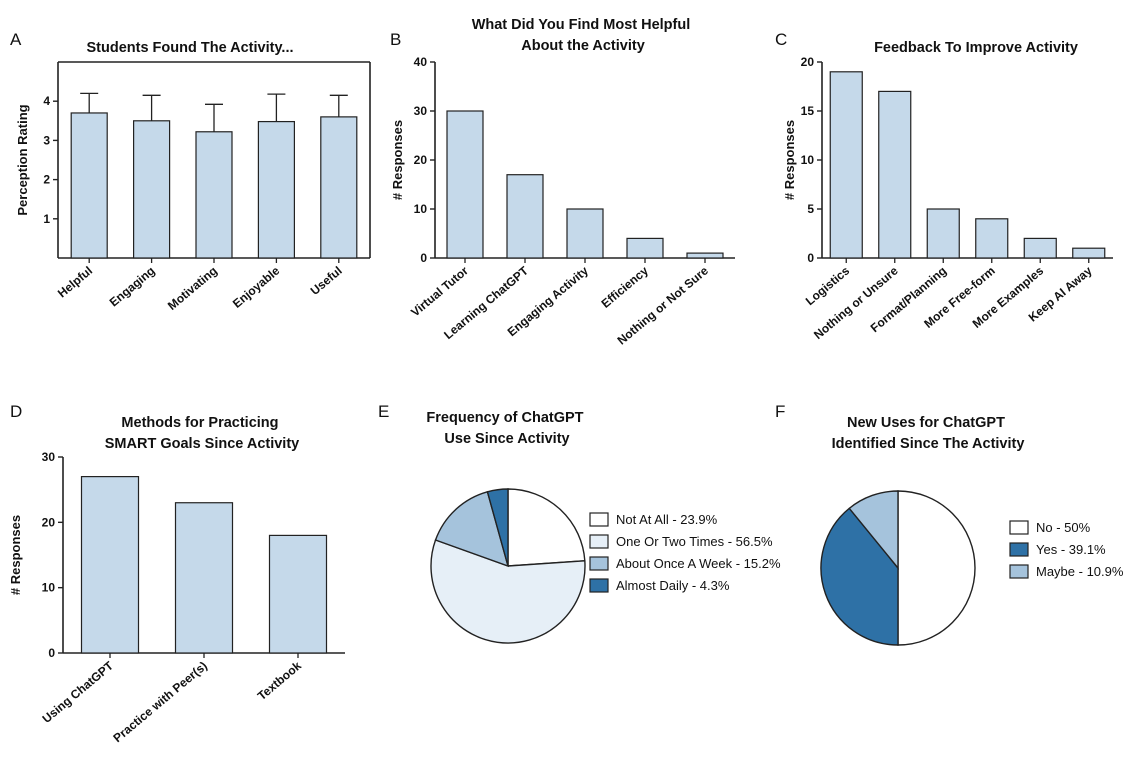 The image size is (1145, 776). I want to click on panel-d-y-tick-label: 30, so click(49, 457).